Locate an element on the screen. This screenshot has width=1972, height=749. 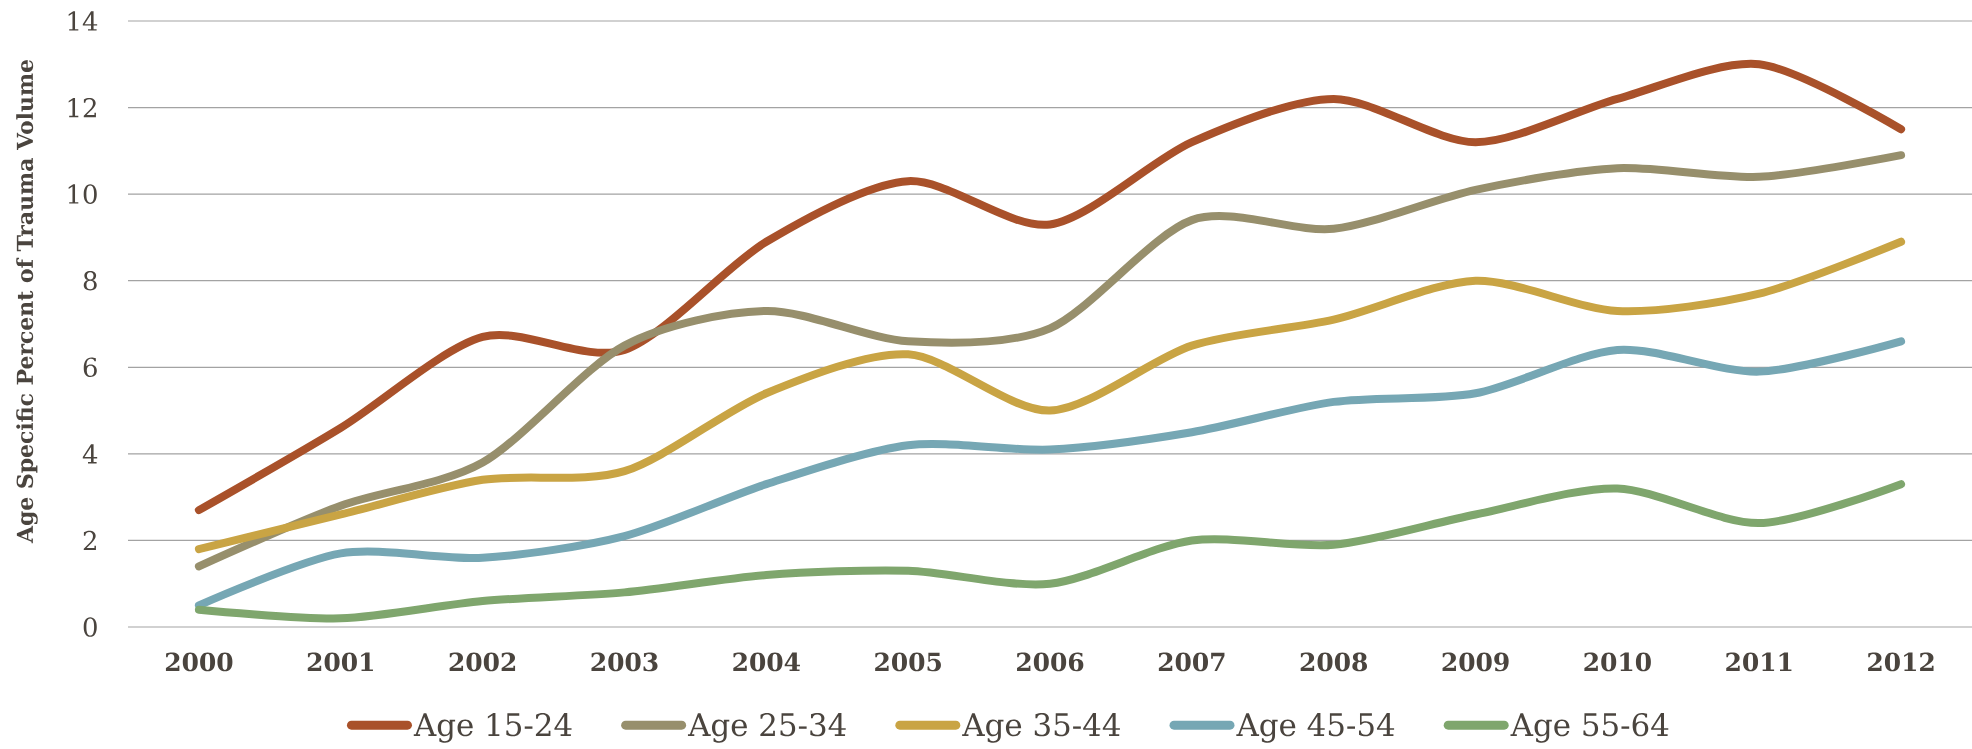
y-tick-label: 2 is located at coordinates (89, 540).